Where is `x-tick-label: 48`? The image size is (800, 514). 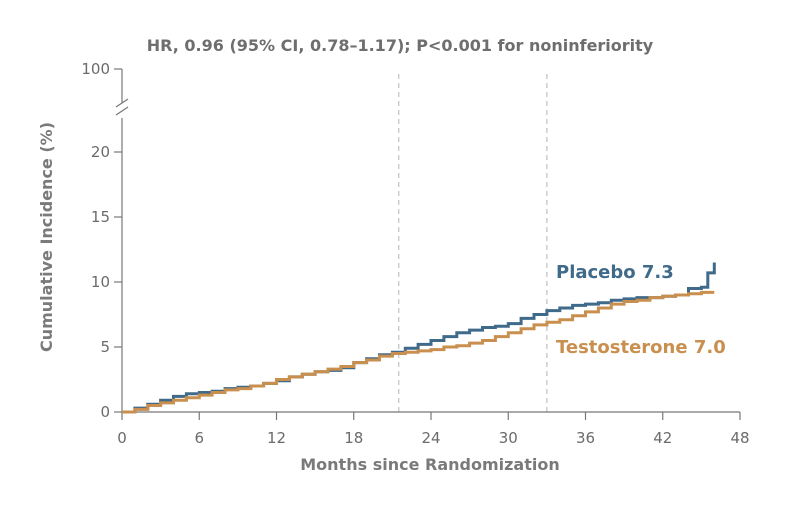
x-tick-label: 48 is located at coordinates (739, 438).